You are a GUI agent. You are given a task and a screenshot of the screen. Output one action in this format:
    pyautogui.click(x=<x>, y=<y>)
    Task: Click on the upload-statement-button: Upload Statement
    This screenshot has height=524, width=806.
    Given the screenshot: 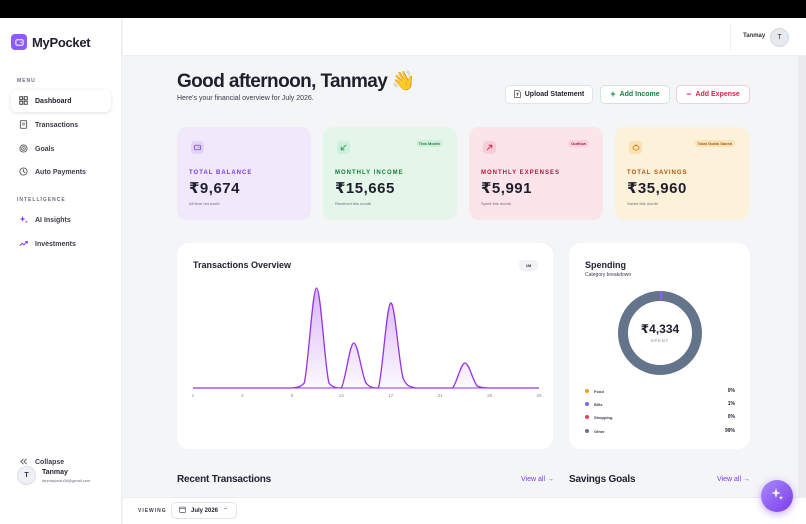 What is the action you would take?
    pyautogui.click(x=549, y=94)
    